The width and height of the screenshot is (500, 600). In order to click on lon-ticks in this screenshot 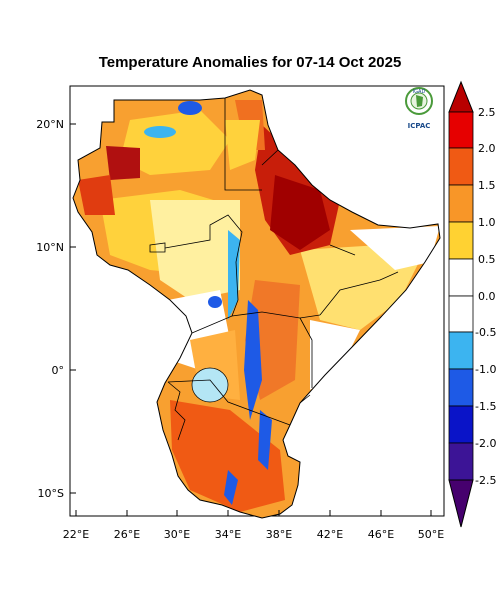, I will do `click(253, 513)`.